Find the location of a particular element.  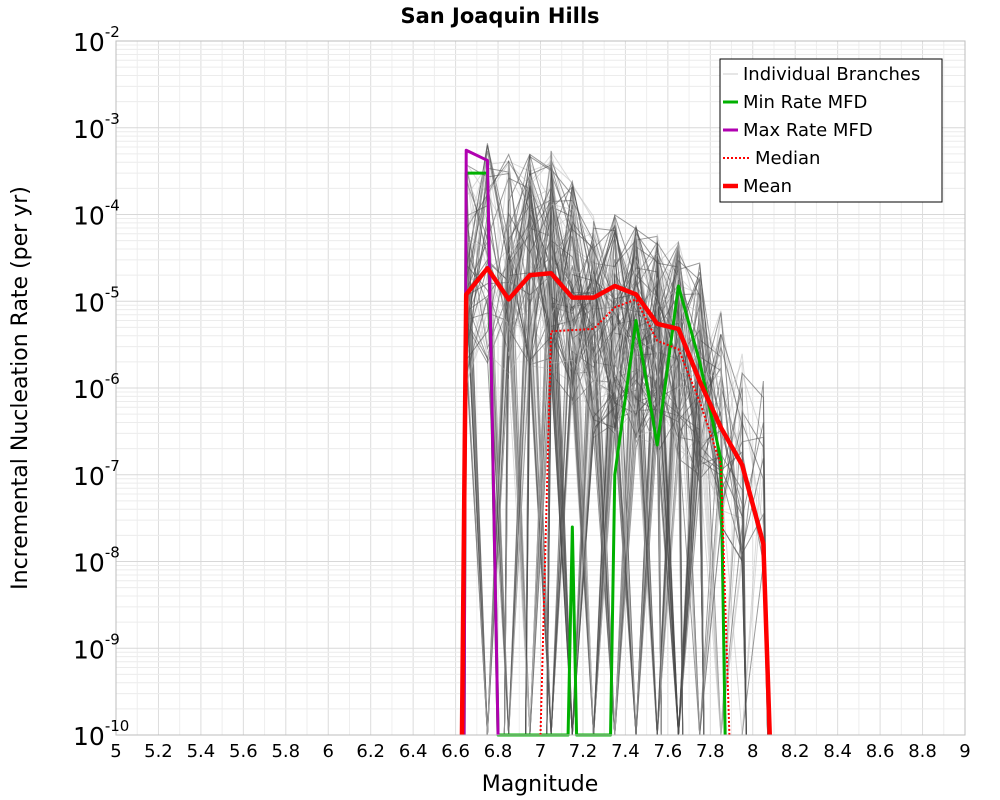

y-tick-label: 10⁻⁴ is located at coordinates (96, 214).